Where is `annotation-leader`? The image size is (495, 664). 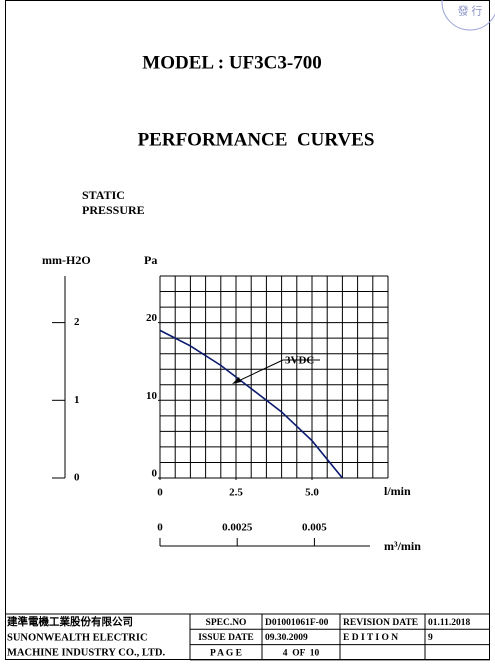
annotation-leader is located at coordinates (258, 371).